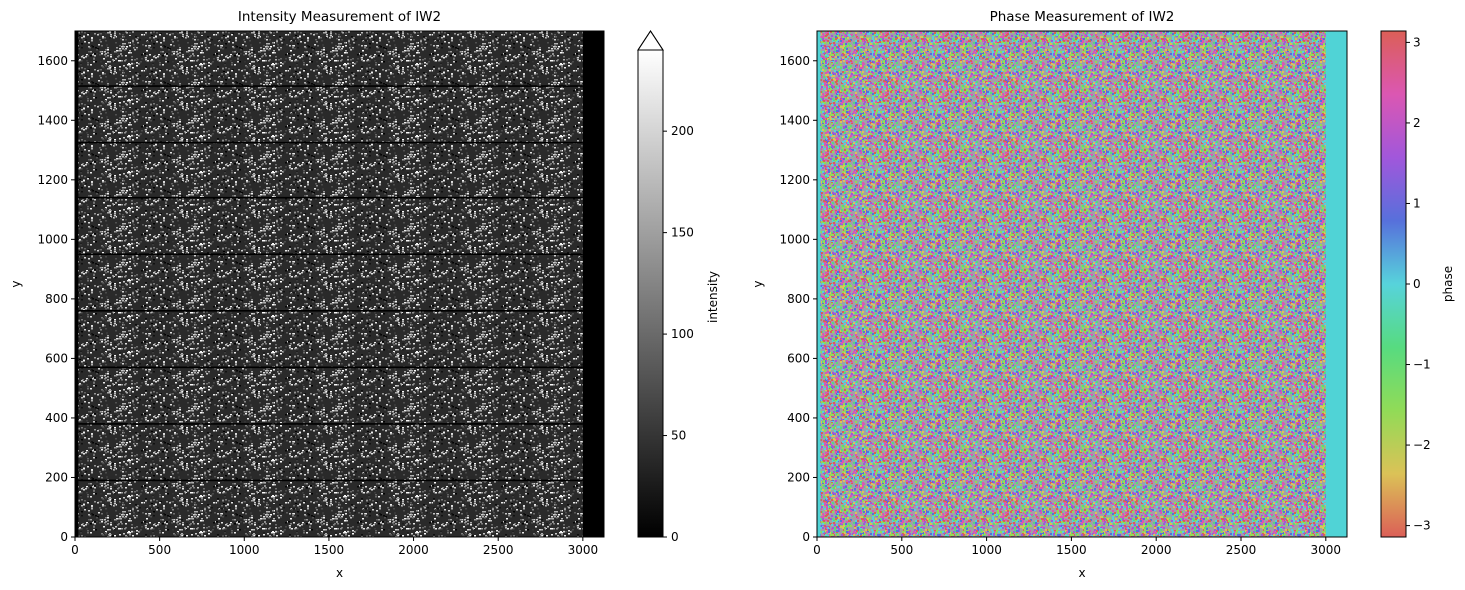 The width and height of the screenshot is (1465, 590). Describe the element at coordinates (794, 239) in the screenshot. I see `phase-y-tick-label: 1000` at that location.